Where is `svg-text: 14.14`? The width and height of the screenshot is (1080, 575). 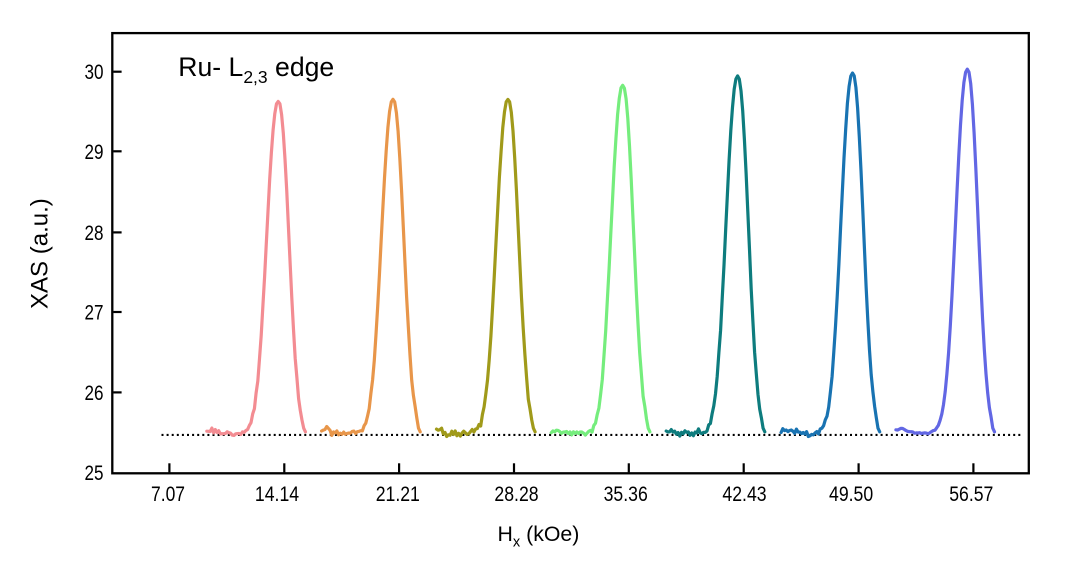
svg-text: 14.14 is located at coordinates (277, 494).